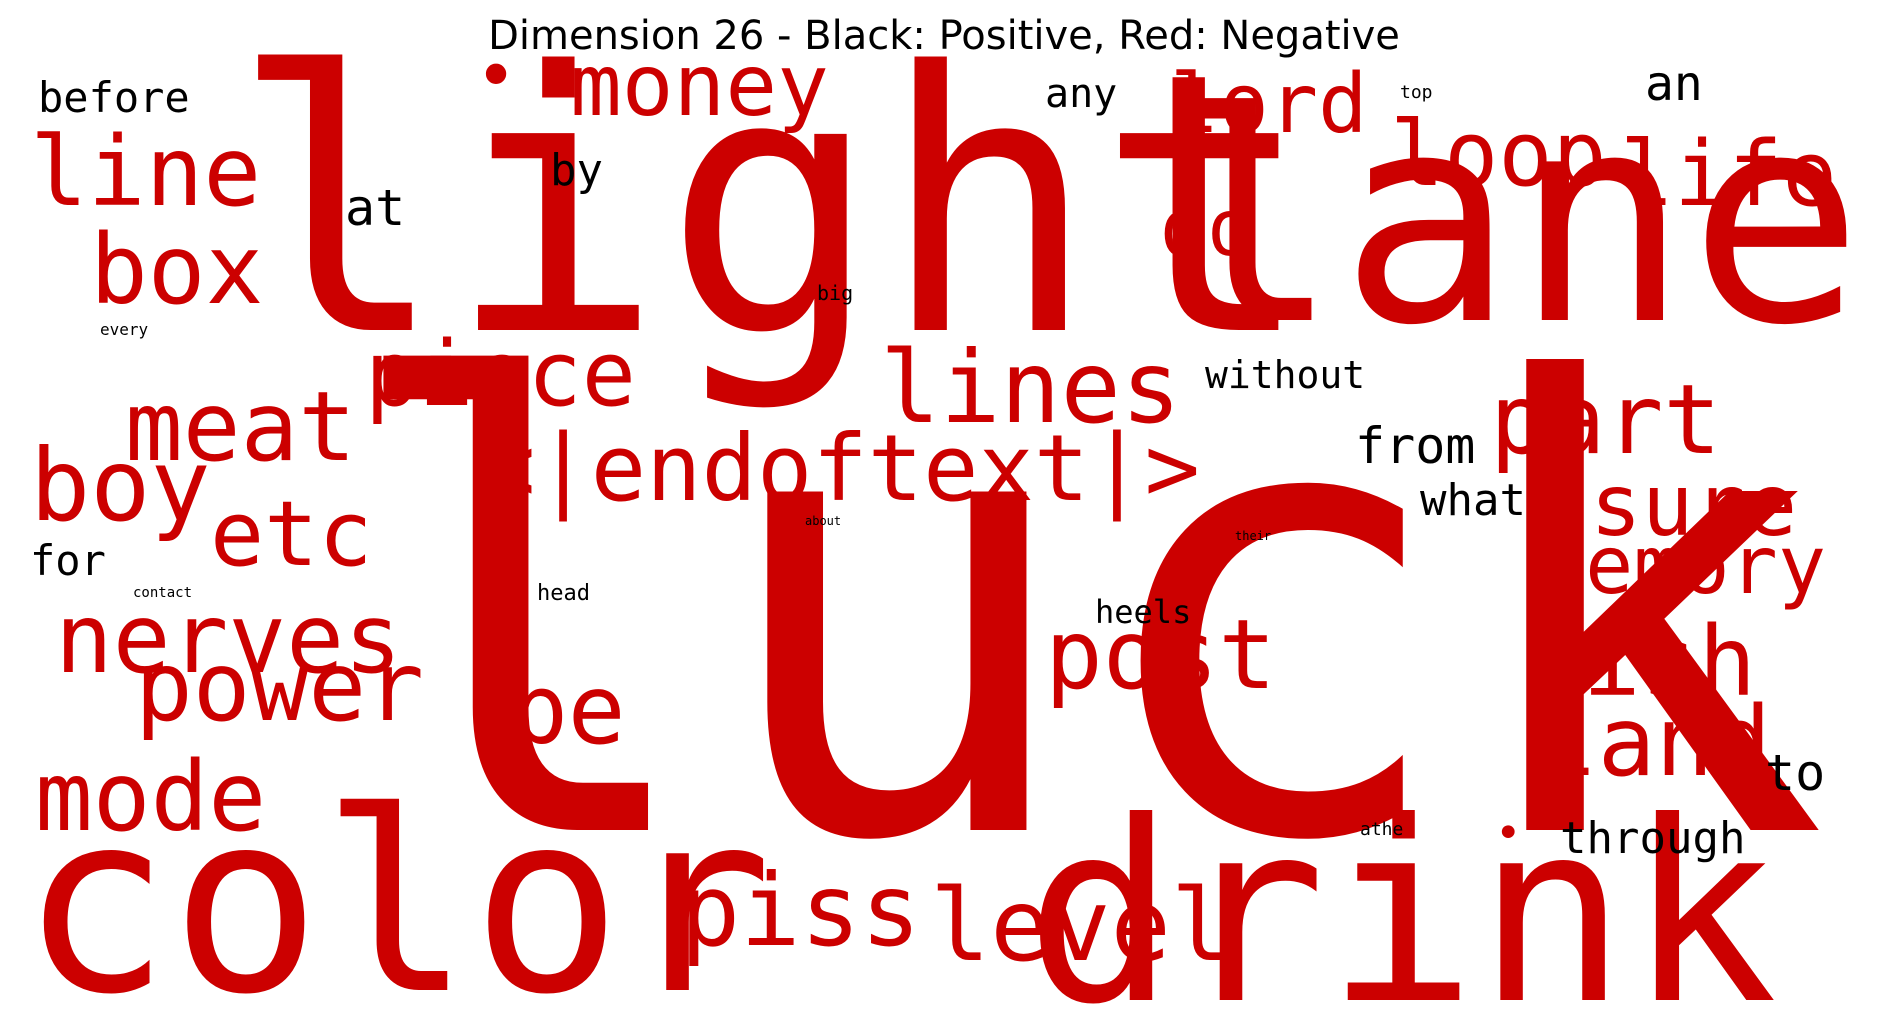  What do you see at coordinates (1415, 446) in the screenshot?
I see `word-from: from` at bounding box center [1415, 446].